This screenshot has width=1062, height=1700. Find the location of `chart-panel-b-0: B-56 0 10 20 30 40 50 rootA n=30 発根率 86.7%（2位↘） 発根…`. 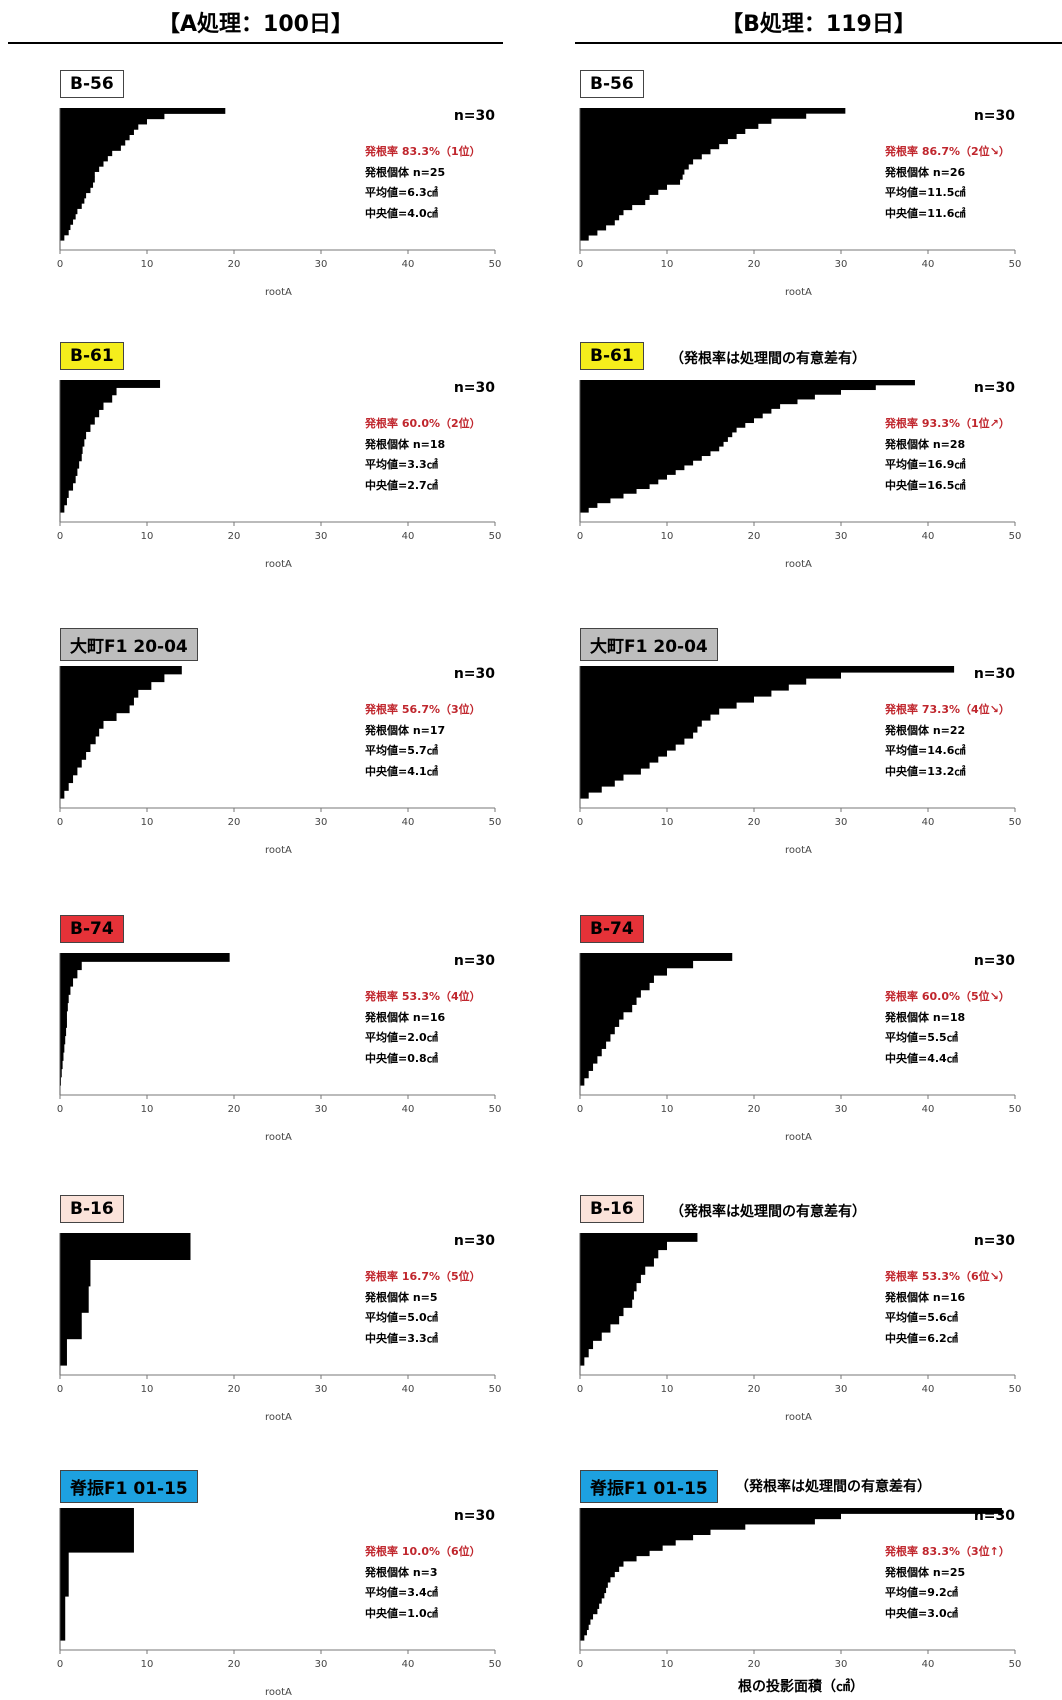

chart-panel-b-0: B-56 0 10 20 30 40 50 rootA n=30 発根率 86.7%（2位↘） 発根… is located at coordinates (813, 185).